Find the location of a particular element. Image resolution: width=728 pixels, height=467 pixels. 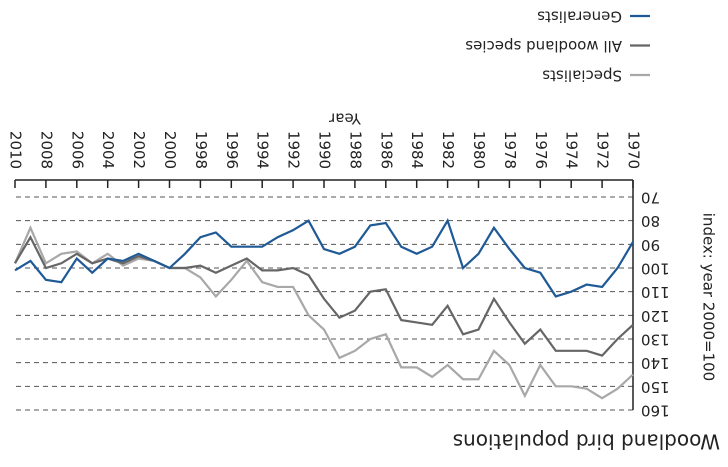

x-tick-label: 1982 is located at coordinates (448, 150).